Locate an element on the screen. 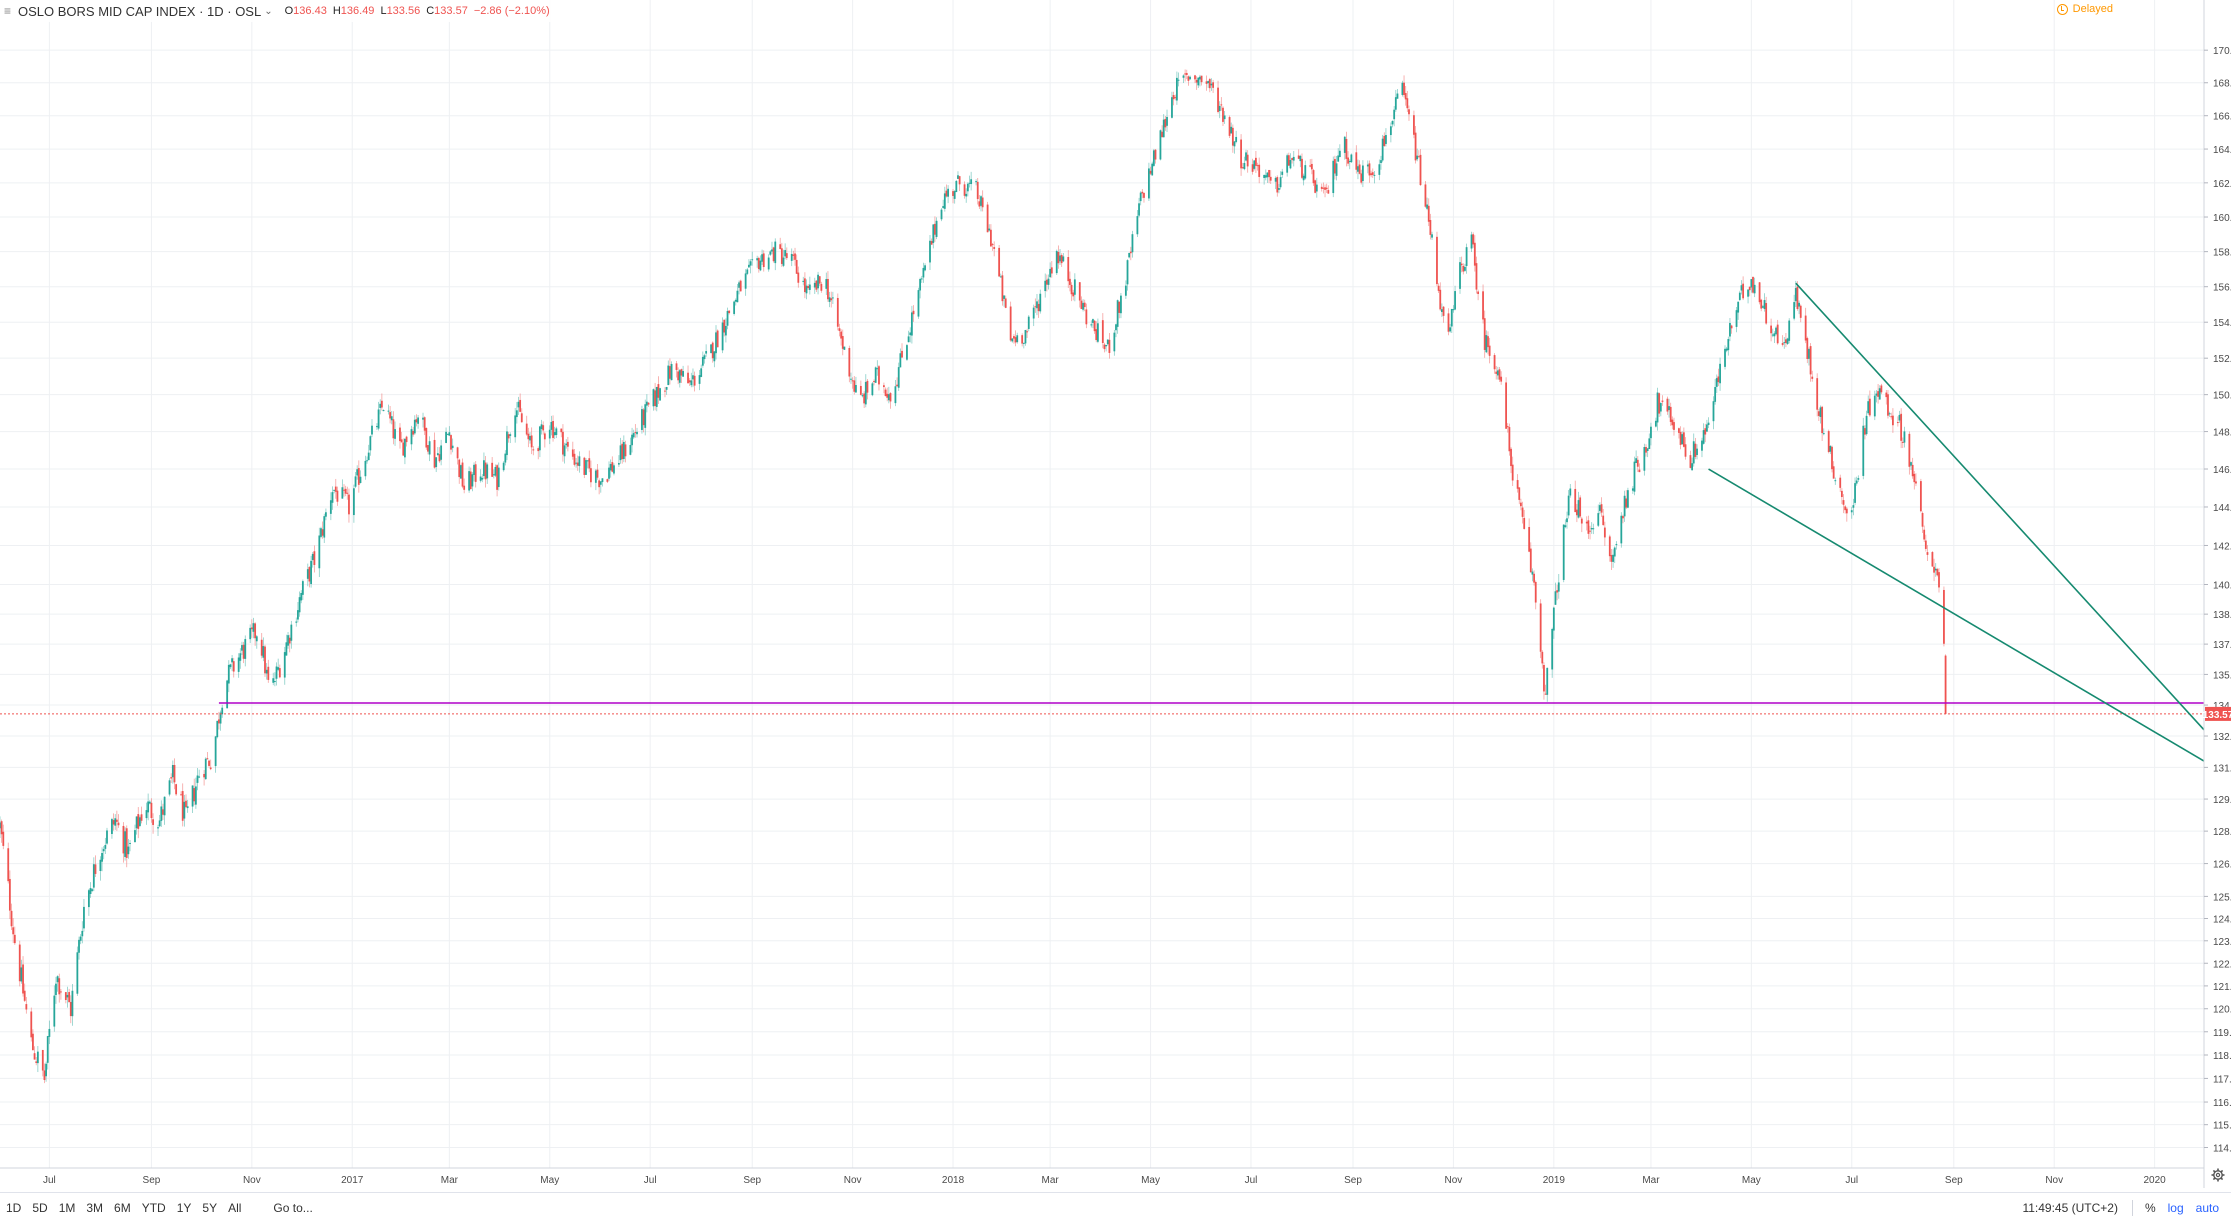 This screenshot has height=1222, width=2231. symbol-menu-icon: ≡ is located at coordinates (8, 11).